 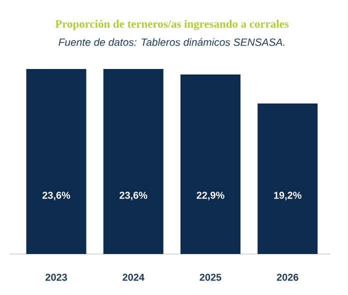 What do you see at coordinates (287, 277) in the screenshot?
I see `x-tick-label: 2026` at bounding box center [287, 277].